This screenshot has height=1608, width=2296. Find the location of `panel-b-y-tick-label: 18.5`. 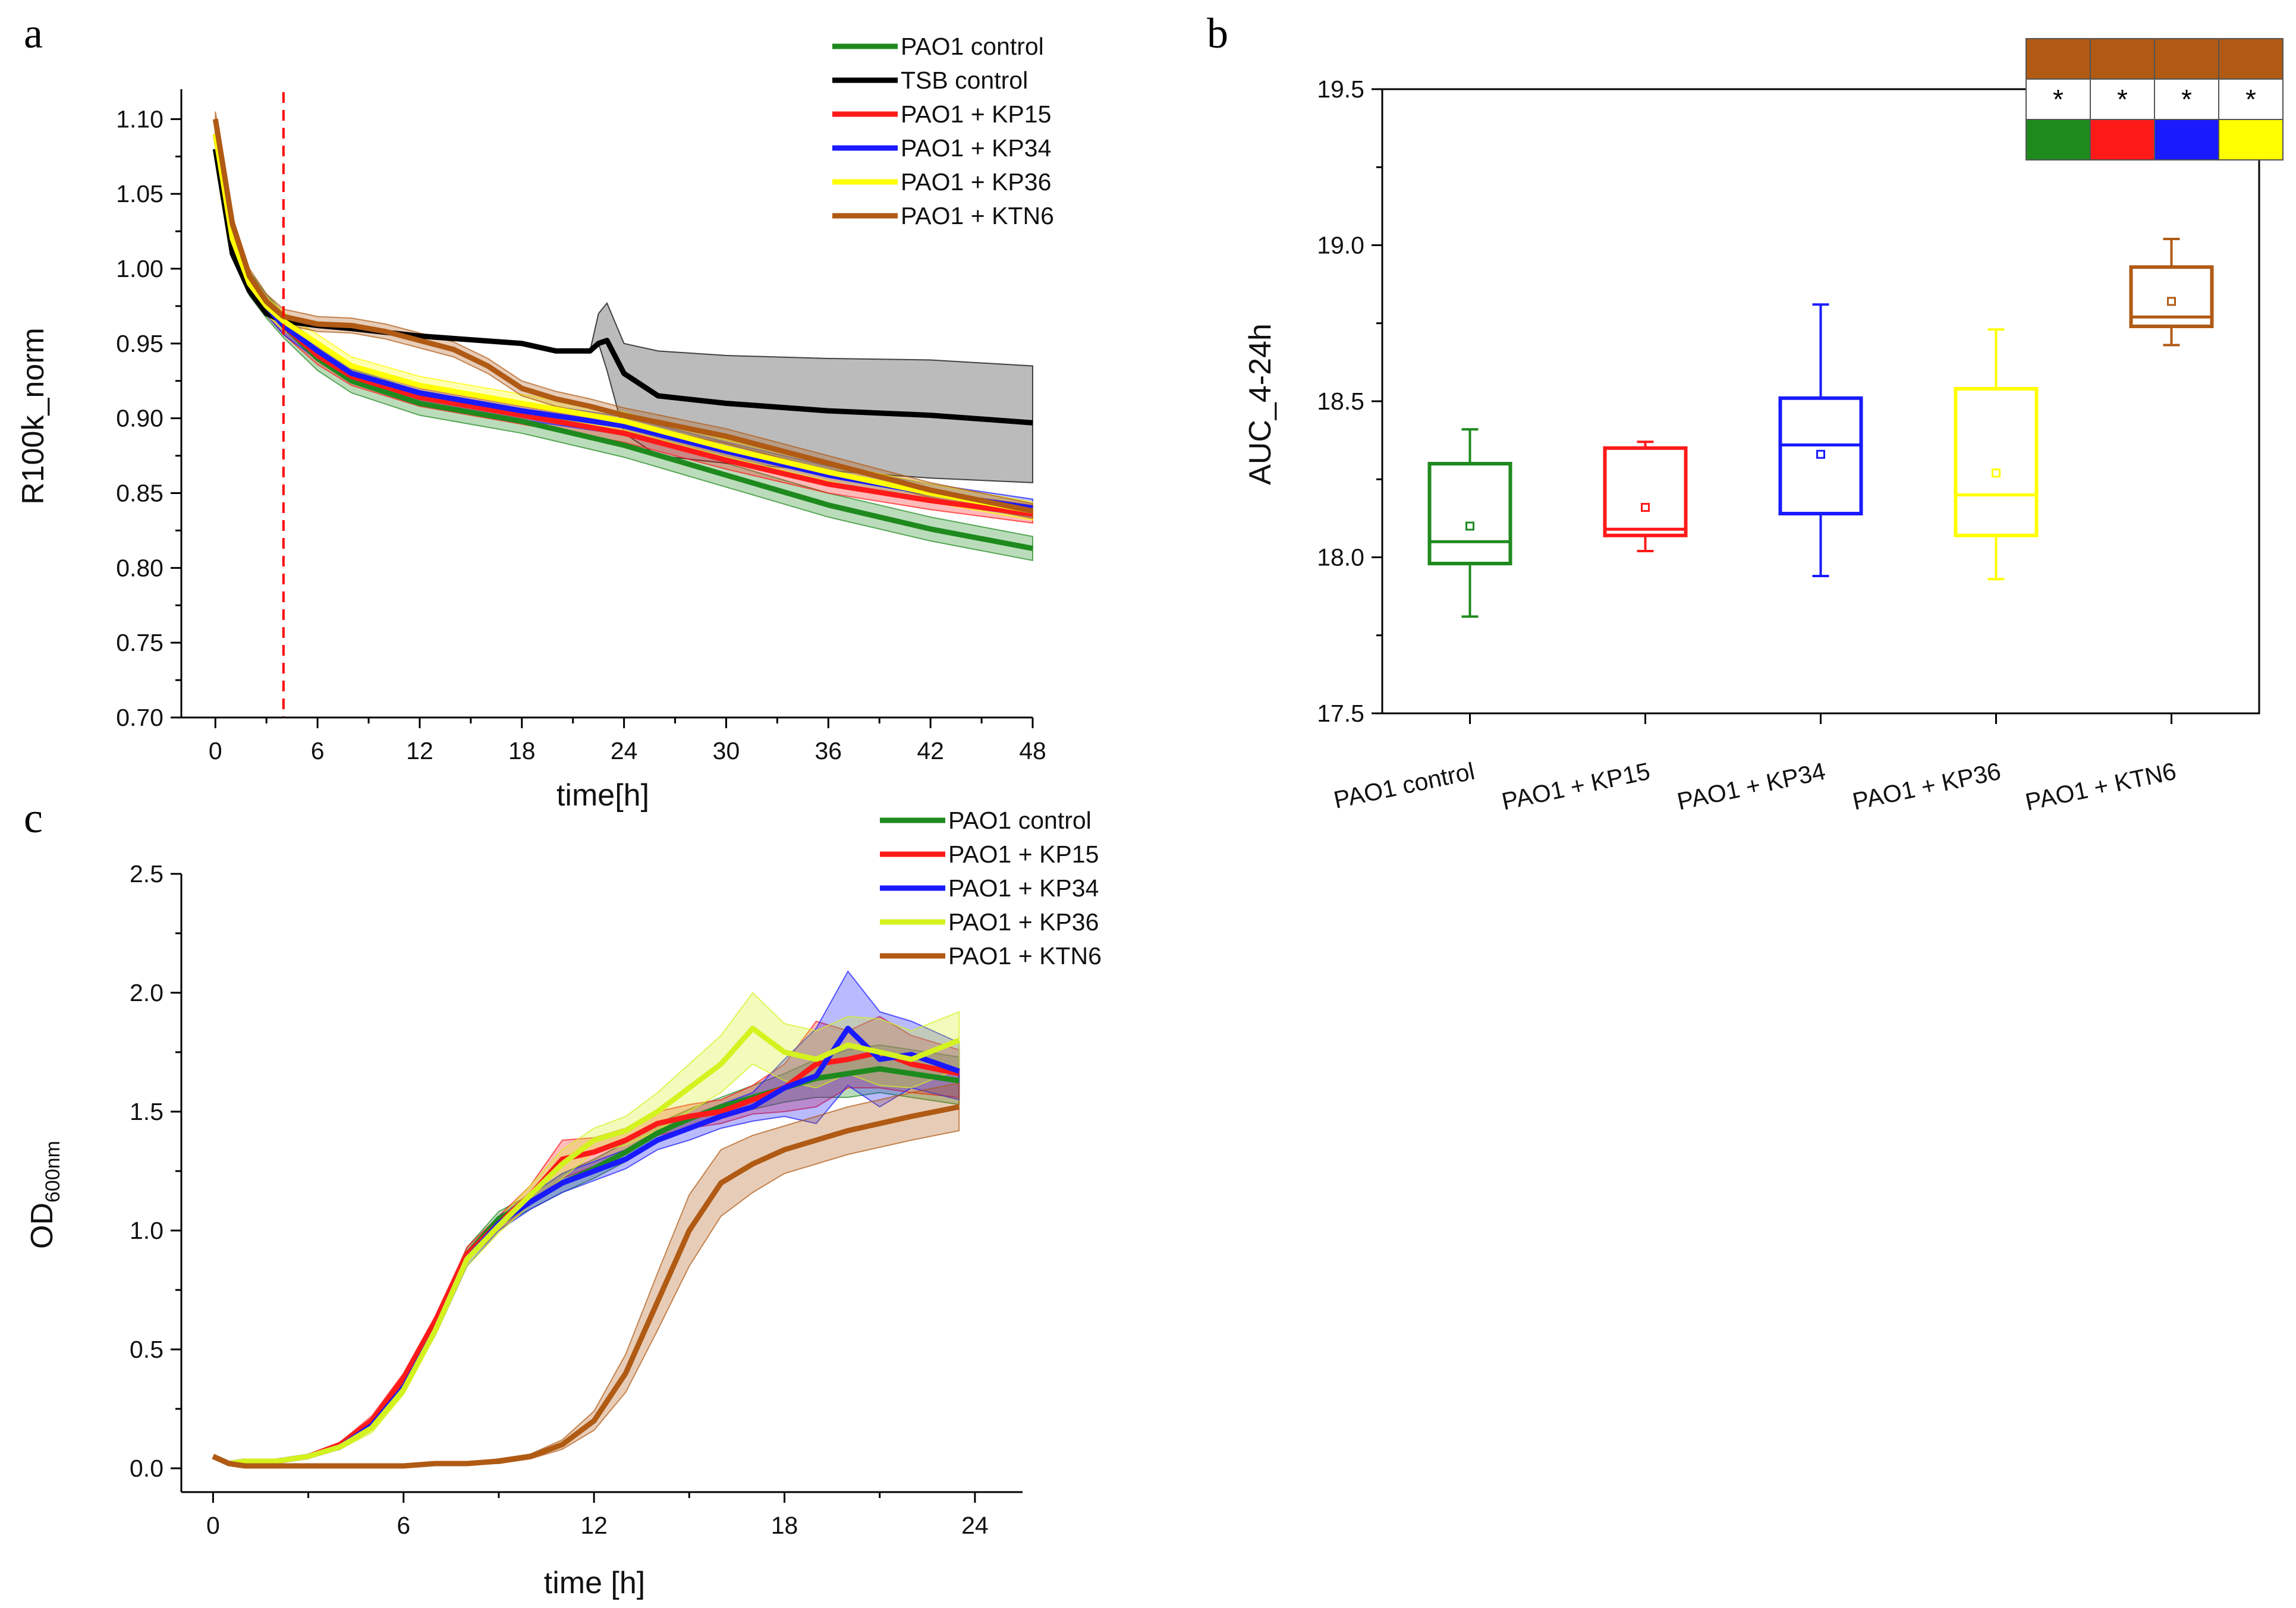

panel-b-y-tick-label: 18.5 is located at coordinates (1340, 401).